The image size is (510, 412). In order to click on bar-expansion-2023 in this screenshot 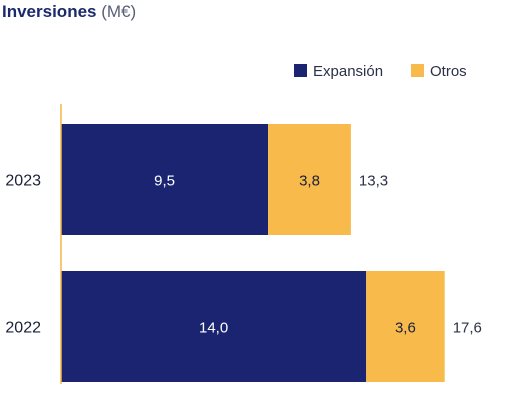, I will do `click(165, 179)`.